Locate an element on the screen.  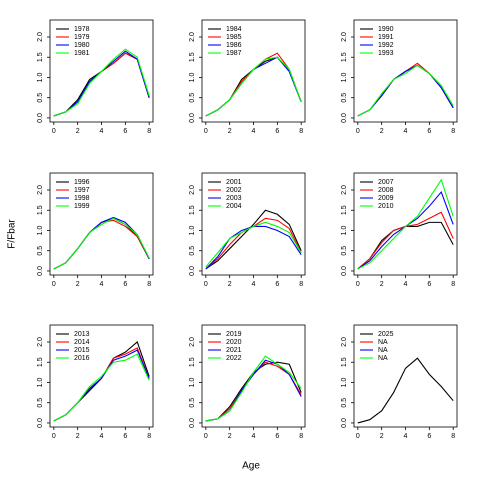
legend-label: 1993 is located at coordinates (386, 53).